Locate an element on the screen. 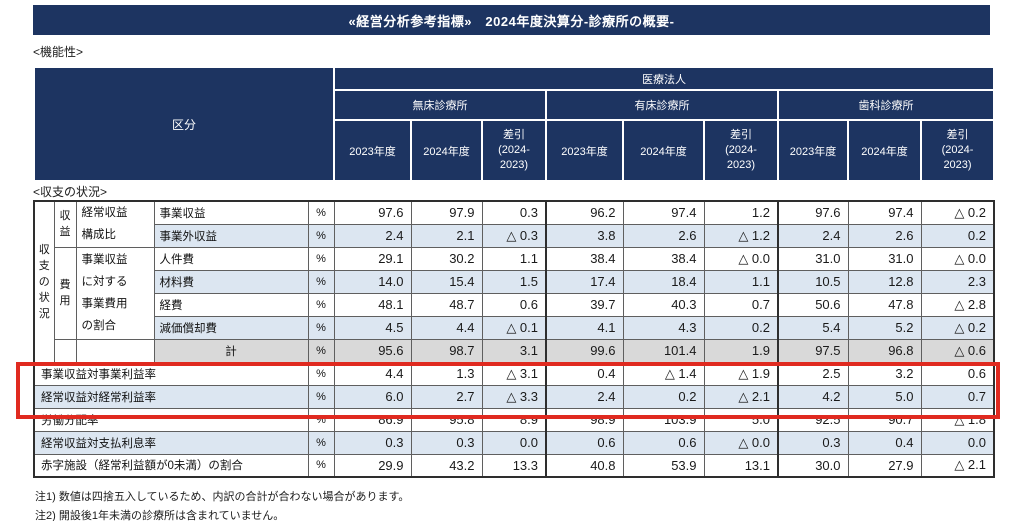 This screenshot has width=1024, height=521. value-cell: 31.0 is located at coordinates (884, 258).